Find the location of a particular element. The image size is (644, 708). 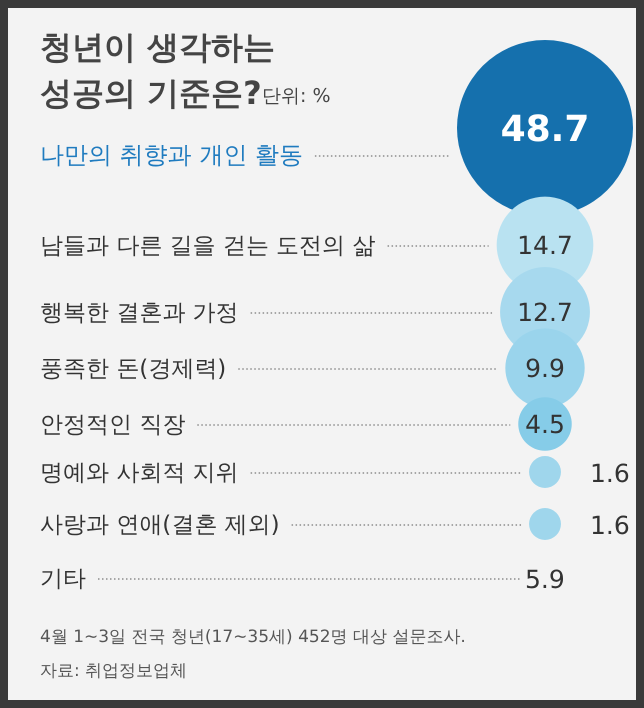

category-label: 기타 is located at coordinates (63, 579).